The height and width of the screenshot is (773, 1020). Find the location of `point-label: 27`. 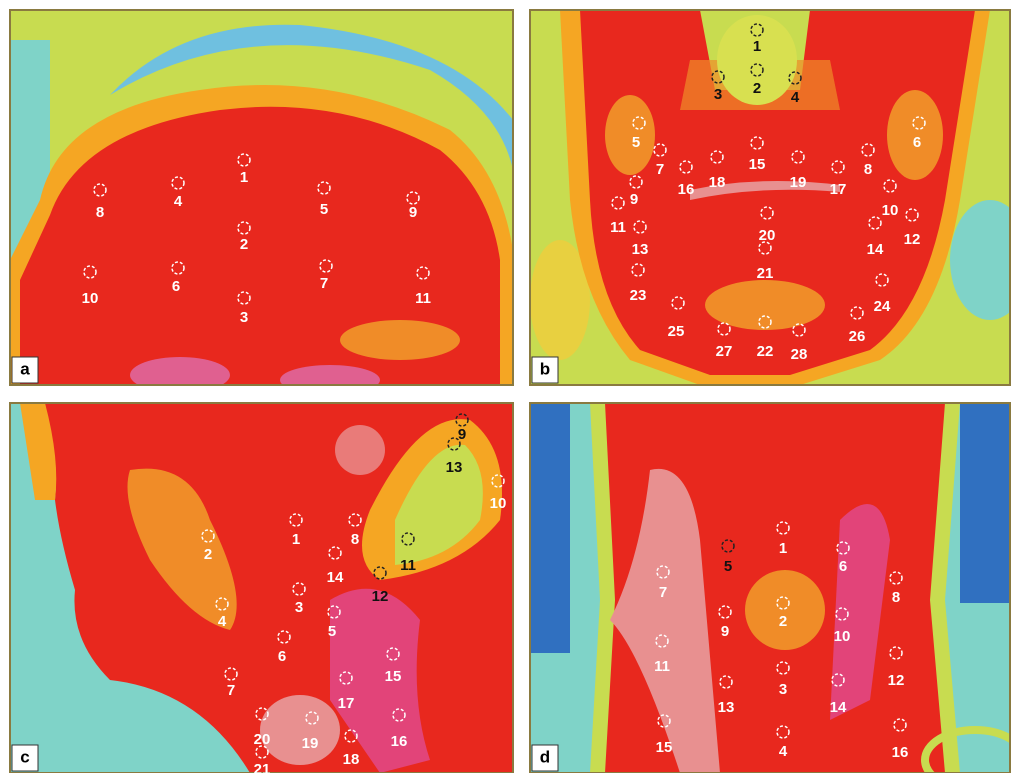

point-label: 27 is located at coordinates (724, 351).